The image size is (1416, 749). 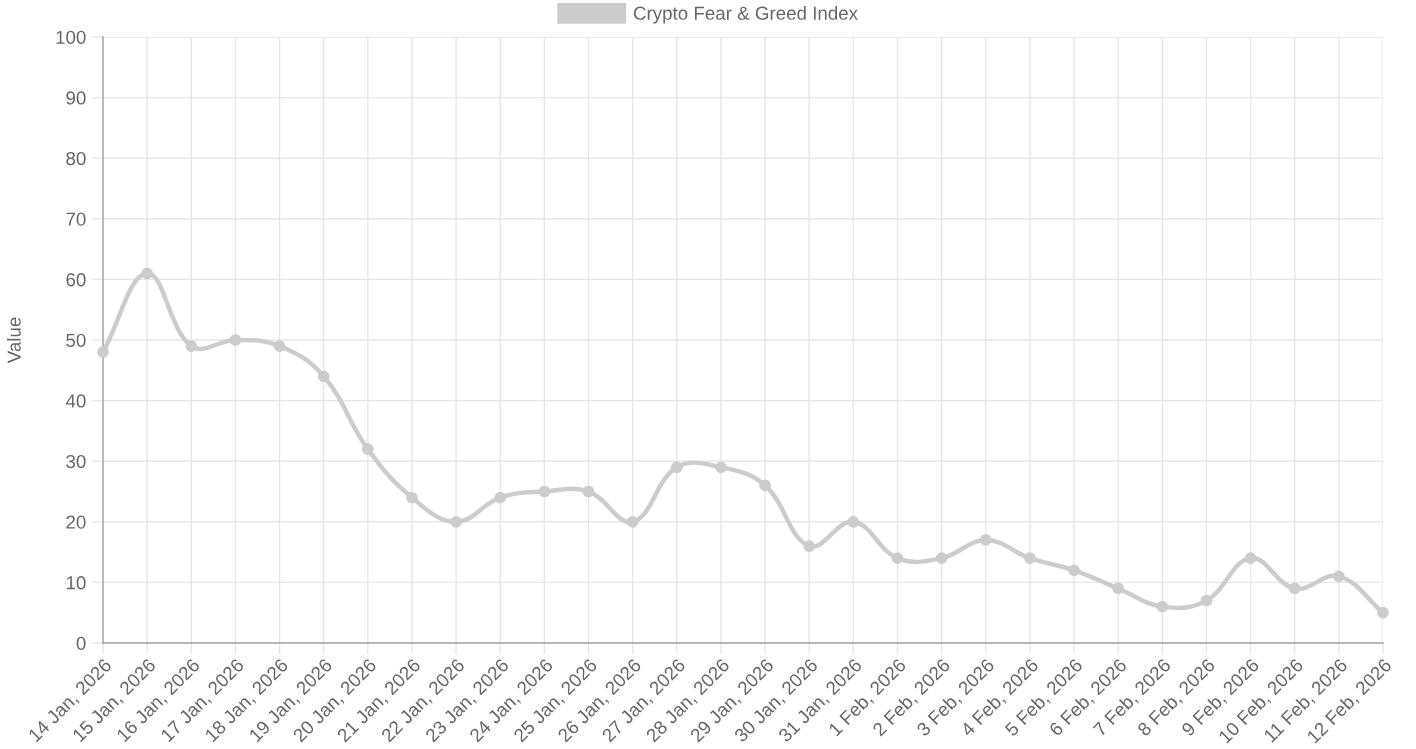 What do you see at coordinates (75, 401) in the screenshot?
I see `y-tick-label: 40` at bounding box center [75, 401].